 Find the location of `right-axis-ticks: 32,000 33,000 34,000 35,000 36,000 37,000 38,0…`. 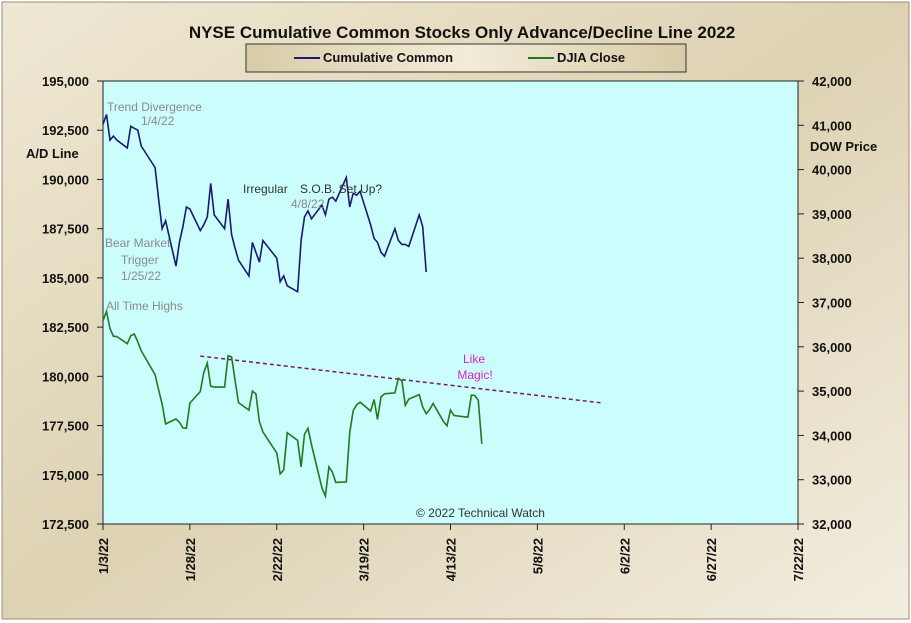

right-axis-ticks: 32,000 33,000 34,000 35,000 36,000 37,000 38,0… is located at coordinates (825, 303).